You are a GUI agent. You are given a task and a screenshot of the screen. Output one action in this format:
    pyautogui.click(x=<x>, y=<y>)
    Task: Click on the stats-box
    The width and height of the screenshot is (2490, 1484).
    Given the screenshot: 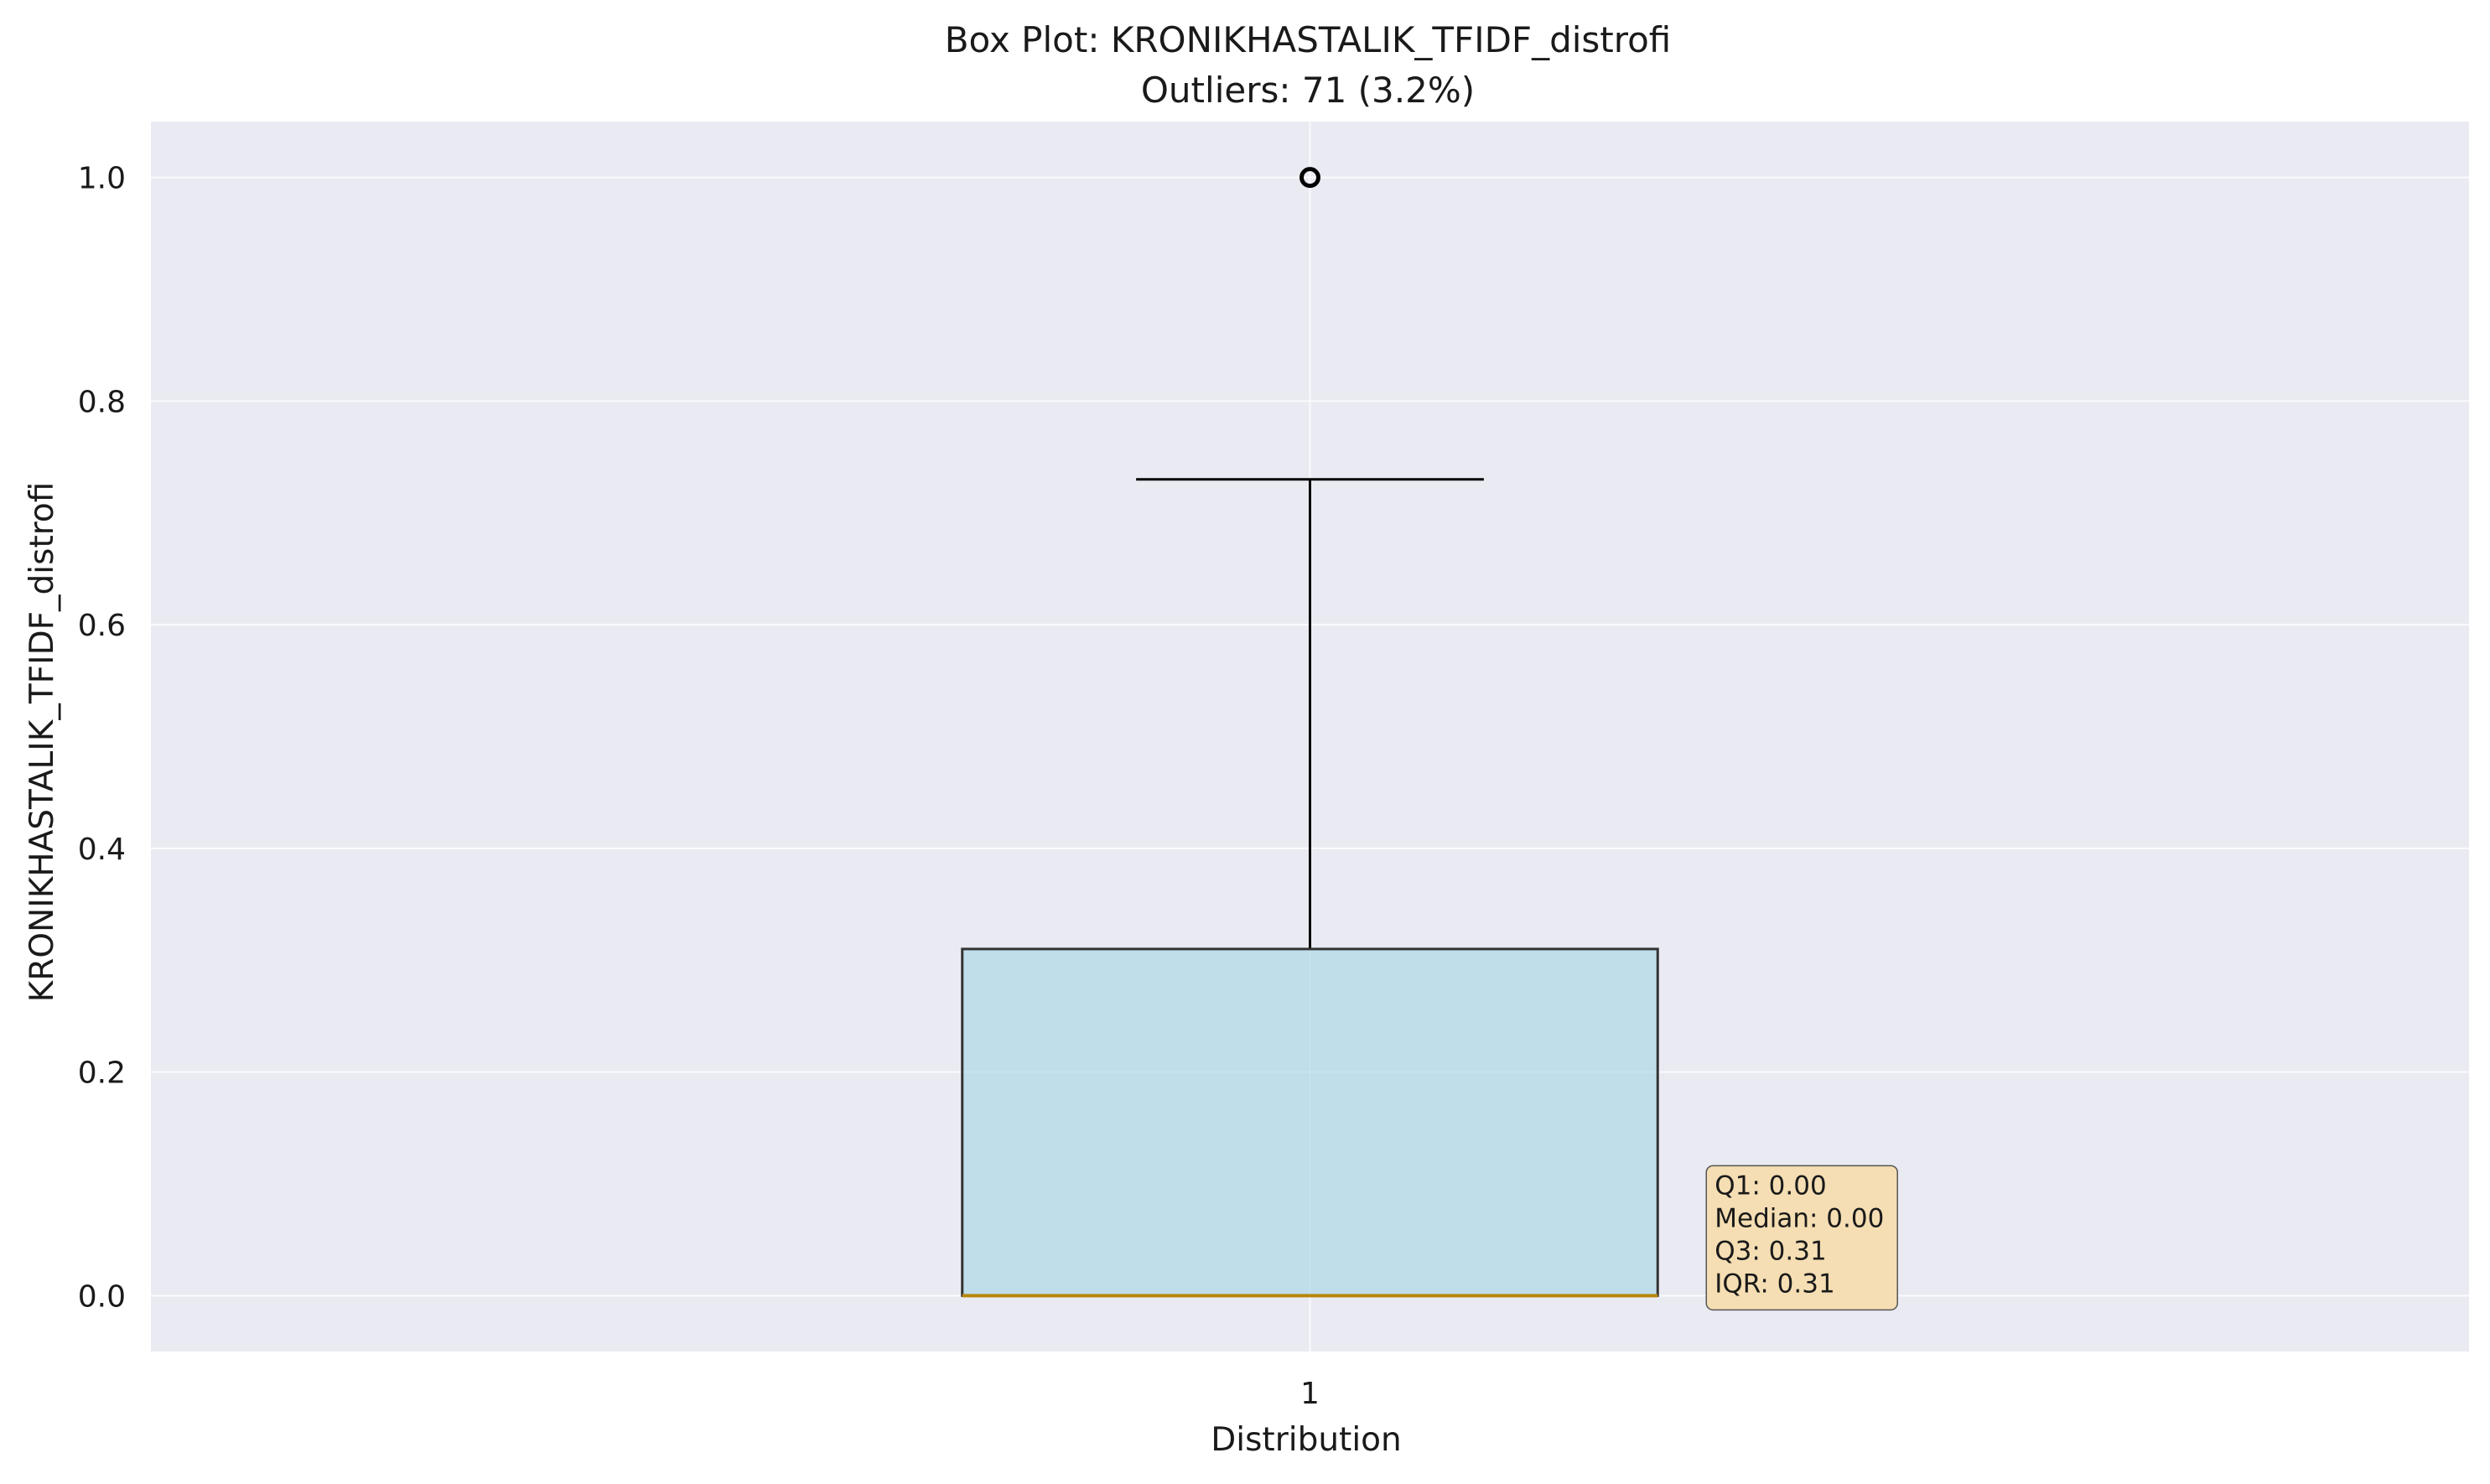 What is the action you would take?
    pyautogui.click(x=1801, y=1238)
    